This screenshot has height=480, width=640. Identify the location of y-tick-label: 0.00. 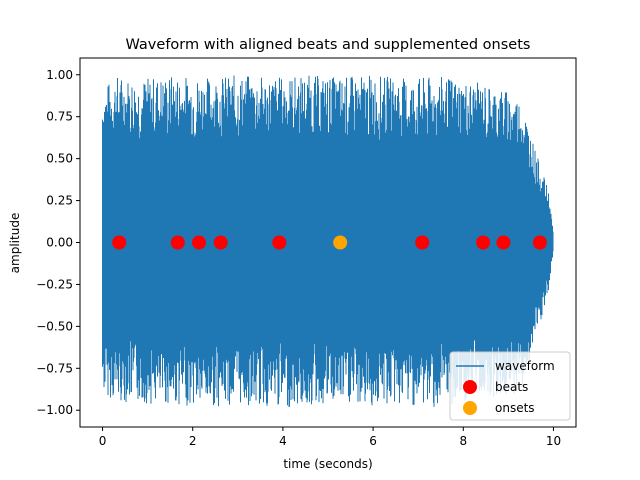
(59, 243).